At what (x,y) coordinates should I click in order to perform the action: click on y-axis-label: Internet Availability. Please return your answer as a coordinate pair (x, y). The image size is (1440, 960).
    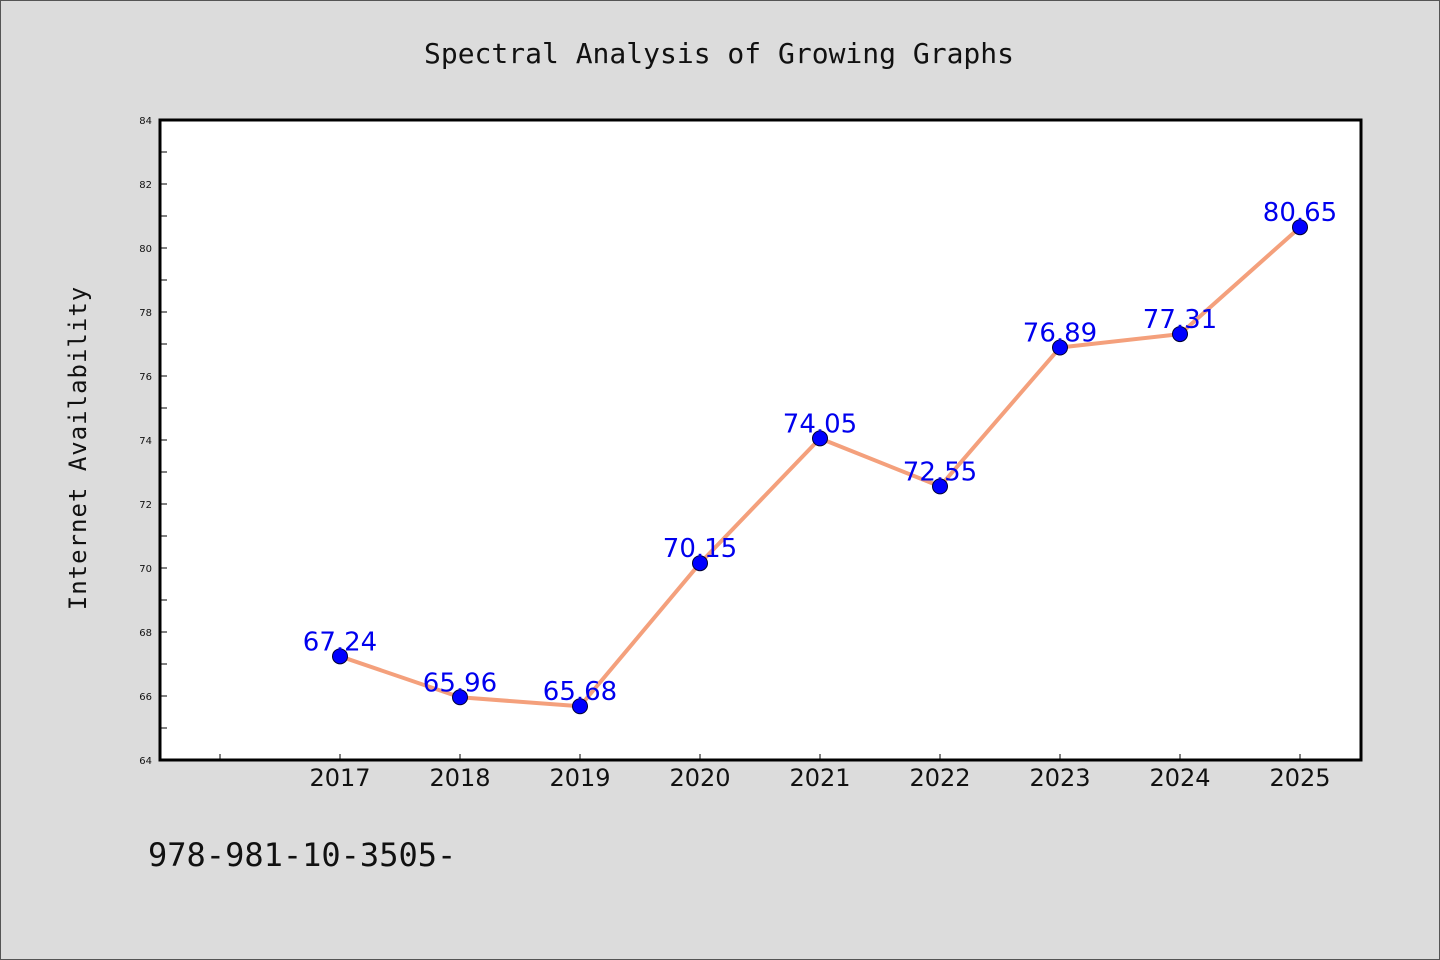
    Looking at the image, I should click on (78, 448).